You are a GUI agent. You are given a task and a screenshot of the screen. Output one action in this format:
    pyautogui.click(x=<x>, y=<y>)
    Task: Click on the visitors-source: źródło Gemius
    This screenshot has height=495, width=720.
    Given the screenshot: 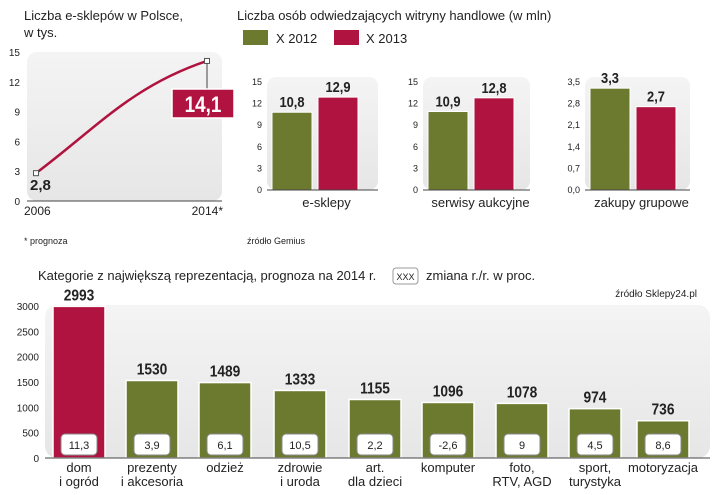 What is the action you would take?
    pyautogui.click(x=276, y=241)
    